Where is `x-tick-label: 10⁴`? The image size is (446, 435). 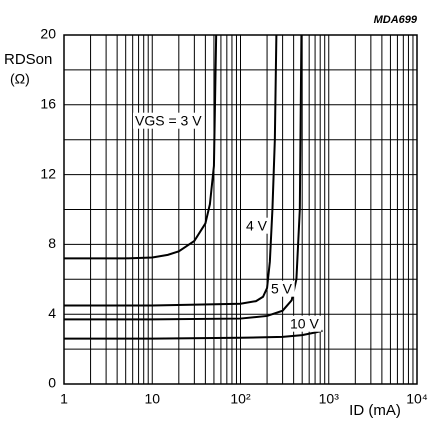 x-tick-label: 10⁴ is located at coordinates (417, 399).